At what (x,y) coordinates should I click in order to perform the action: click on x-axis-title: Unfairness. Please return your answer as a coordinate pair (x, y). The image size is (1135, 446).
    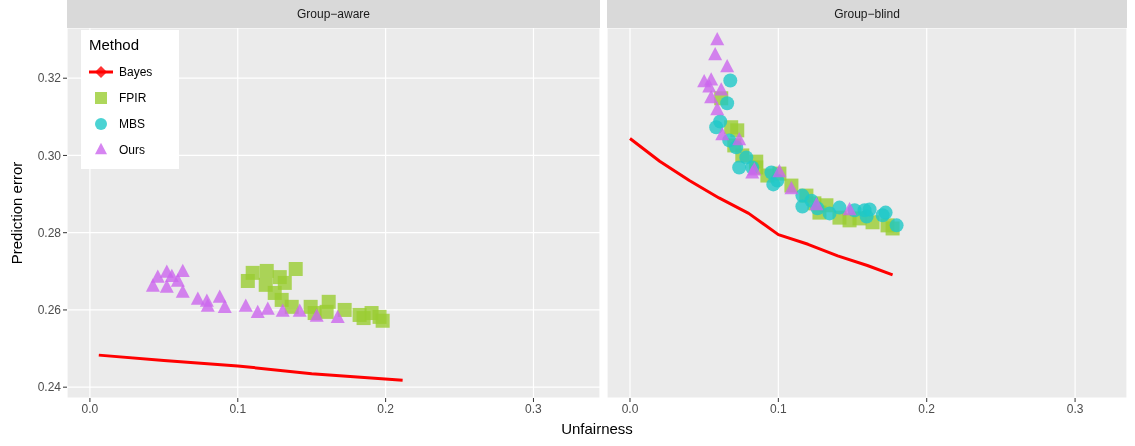
    Looking at the image, I should click on (597, 428).